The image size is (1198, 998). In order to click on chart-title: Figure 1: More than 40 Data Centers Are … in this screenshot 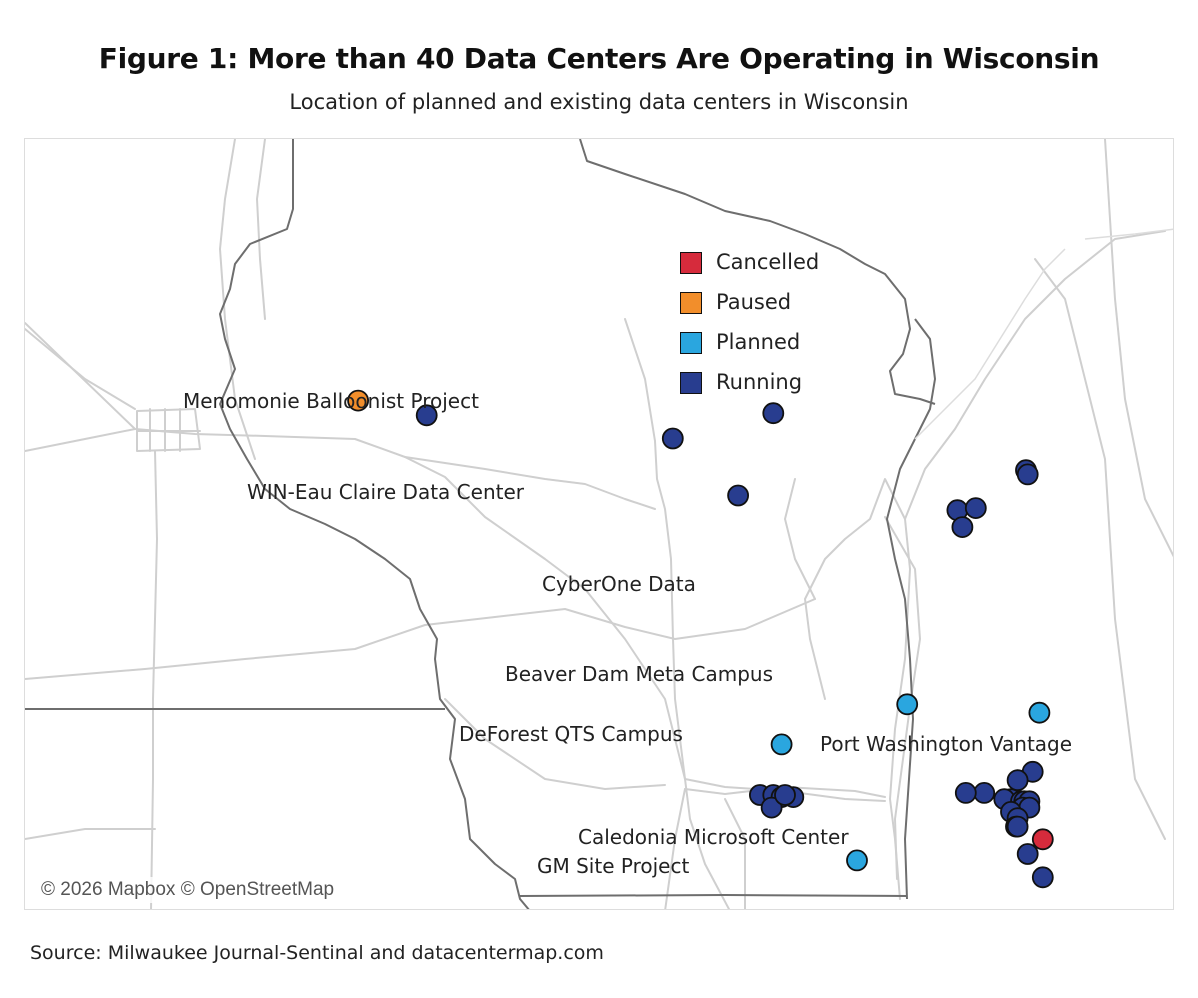, I will do `click(599, 58)`.